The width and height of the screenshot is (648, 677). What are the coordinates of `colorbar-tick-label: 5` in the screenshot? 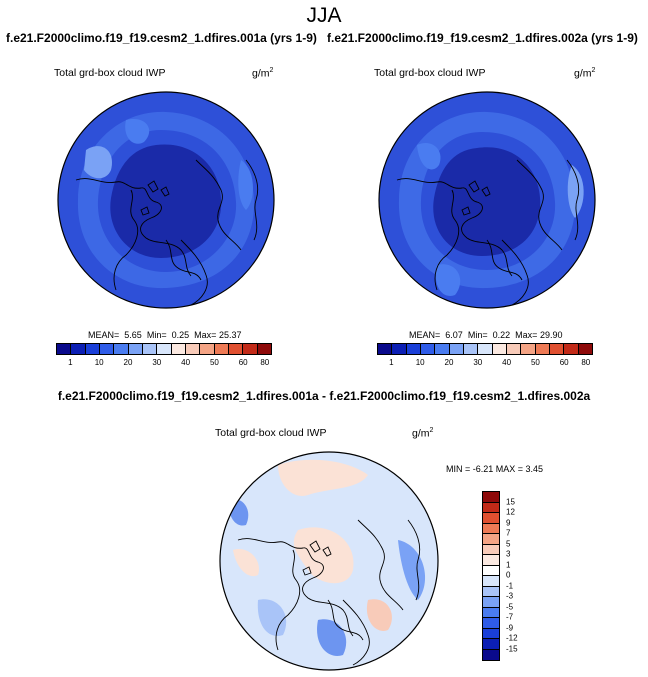 It's located at (508, 543).